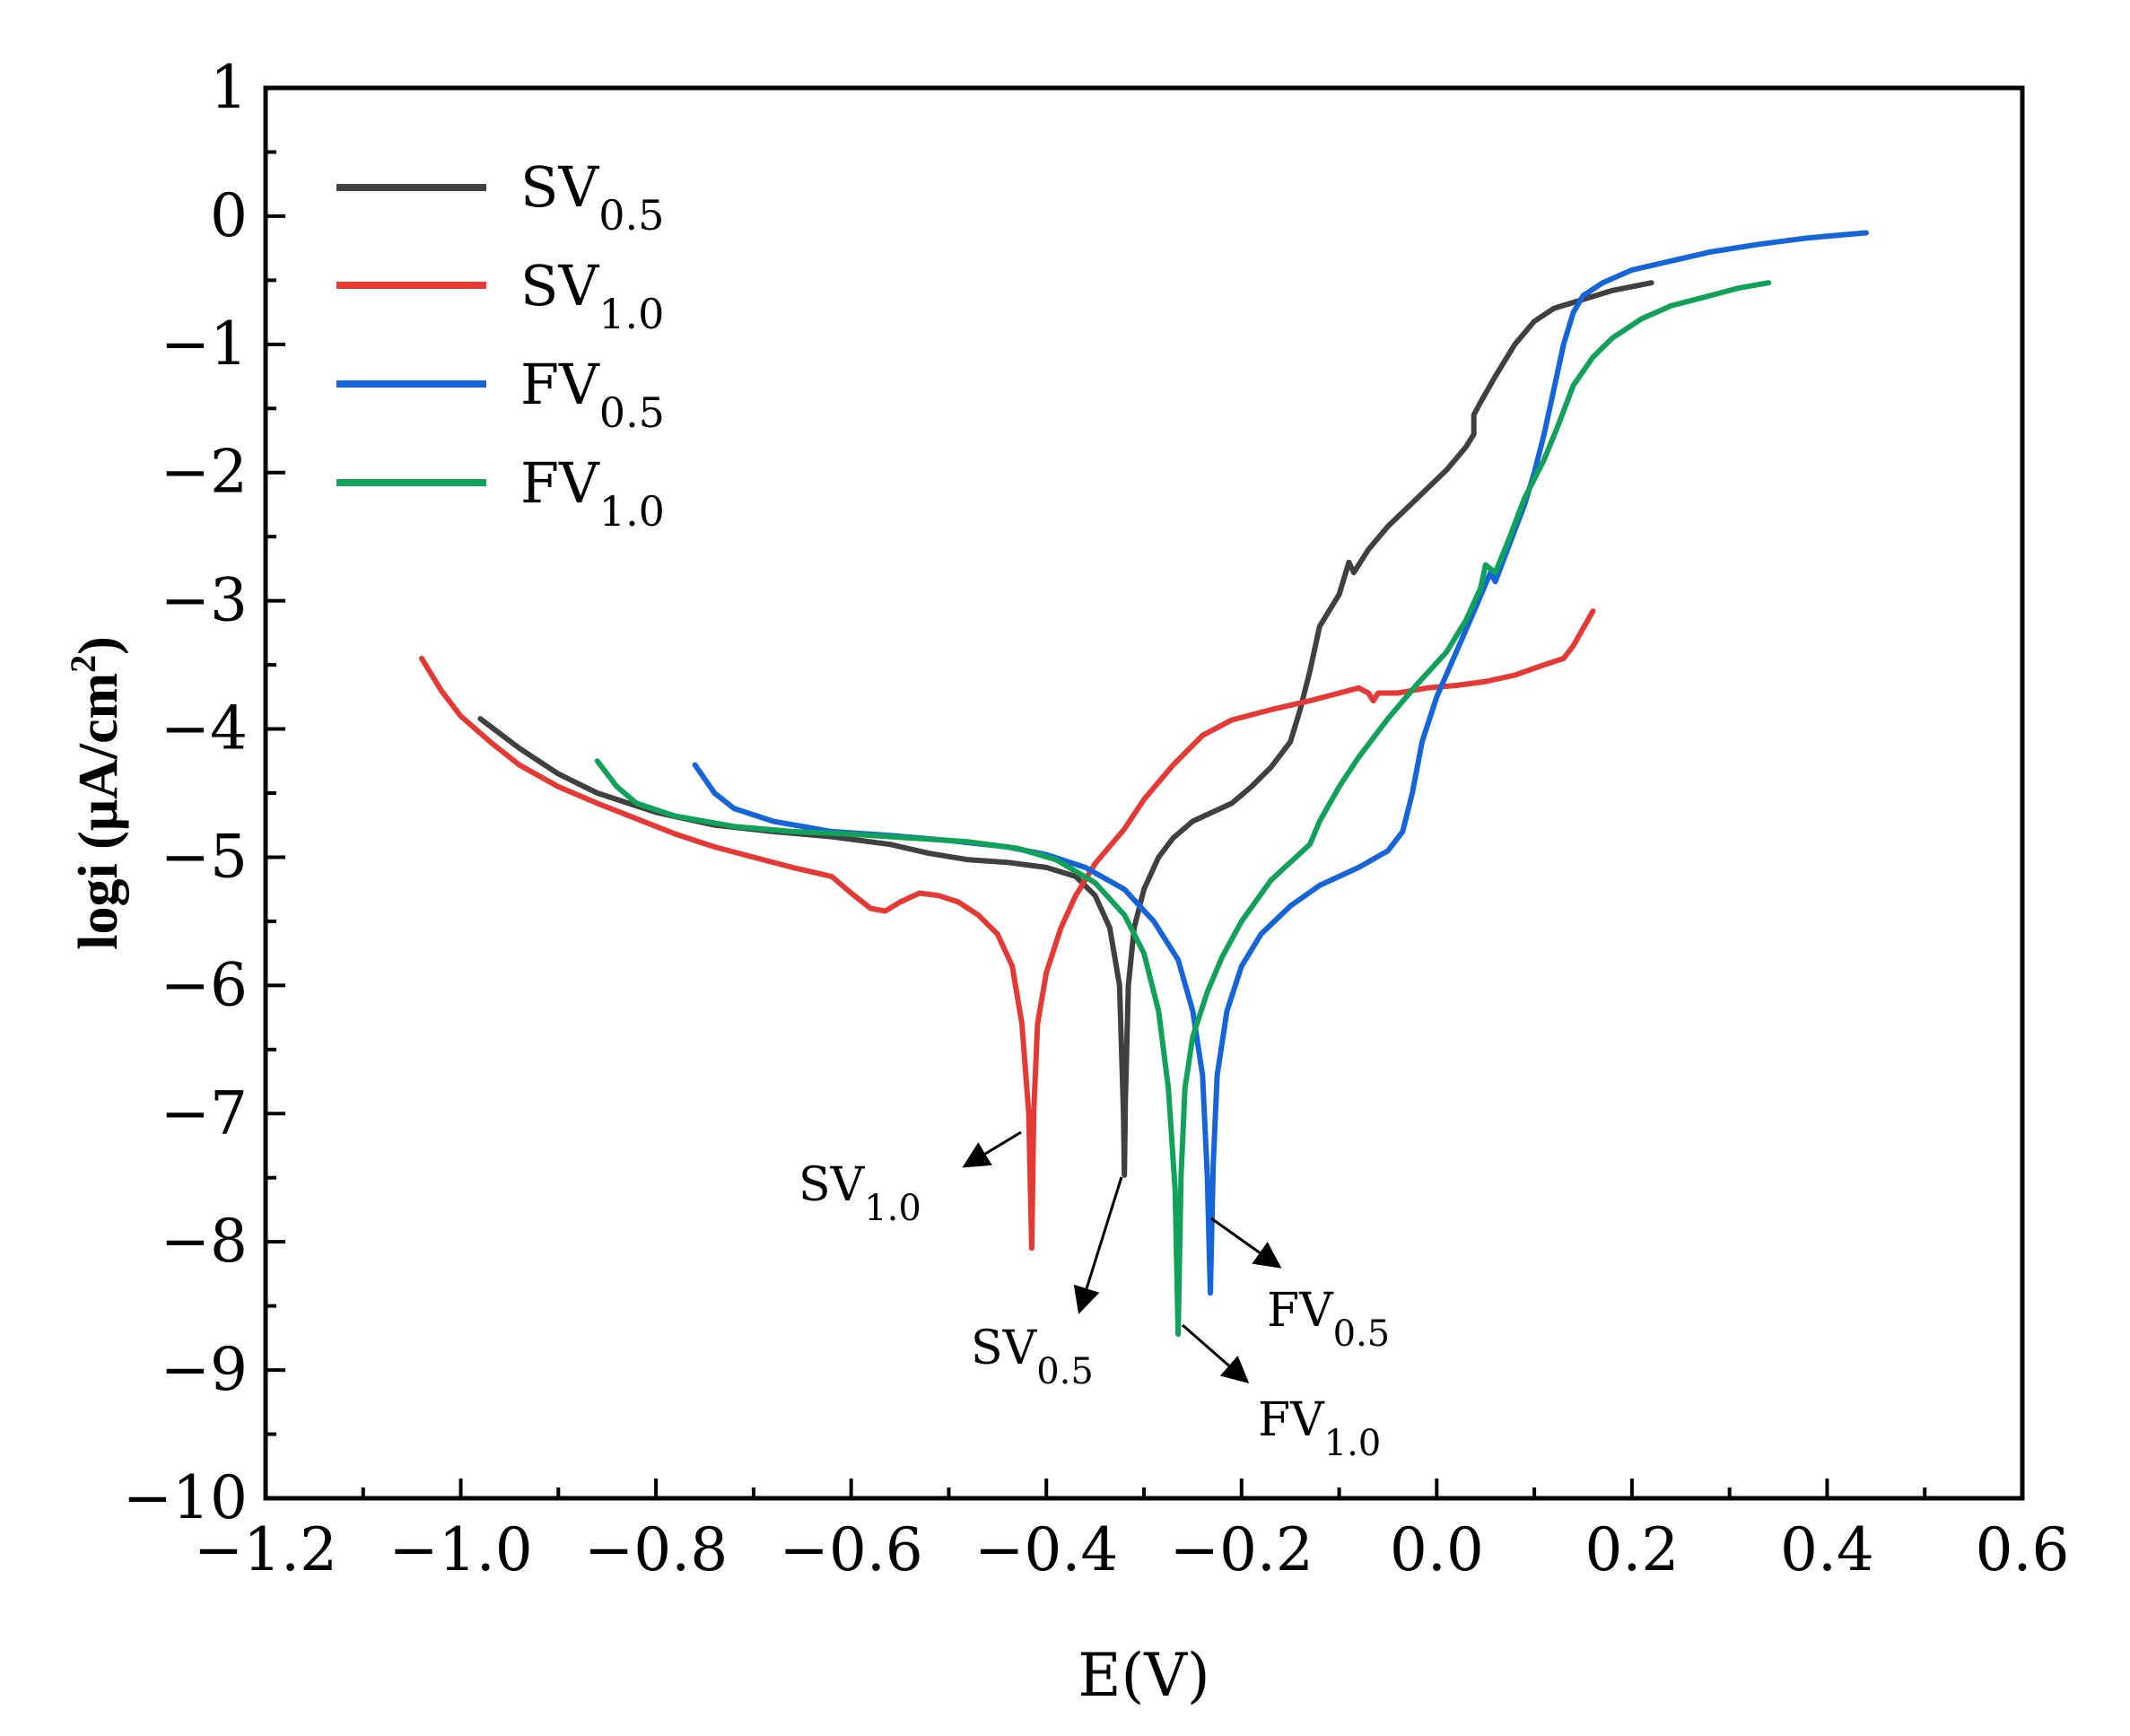  What do you see at coordinates (500, 345) in the screenshot?
I see `legend: SV0.5 SV1.0 FV0.5 FV1.0` at bounding box center [500, 345].